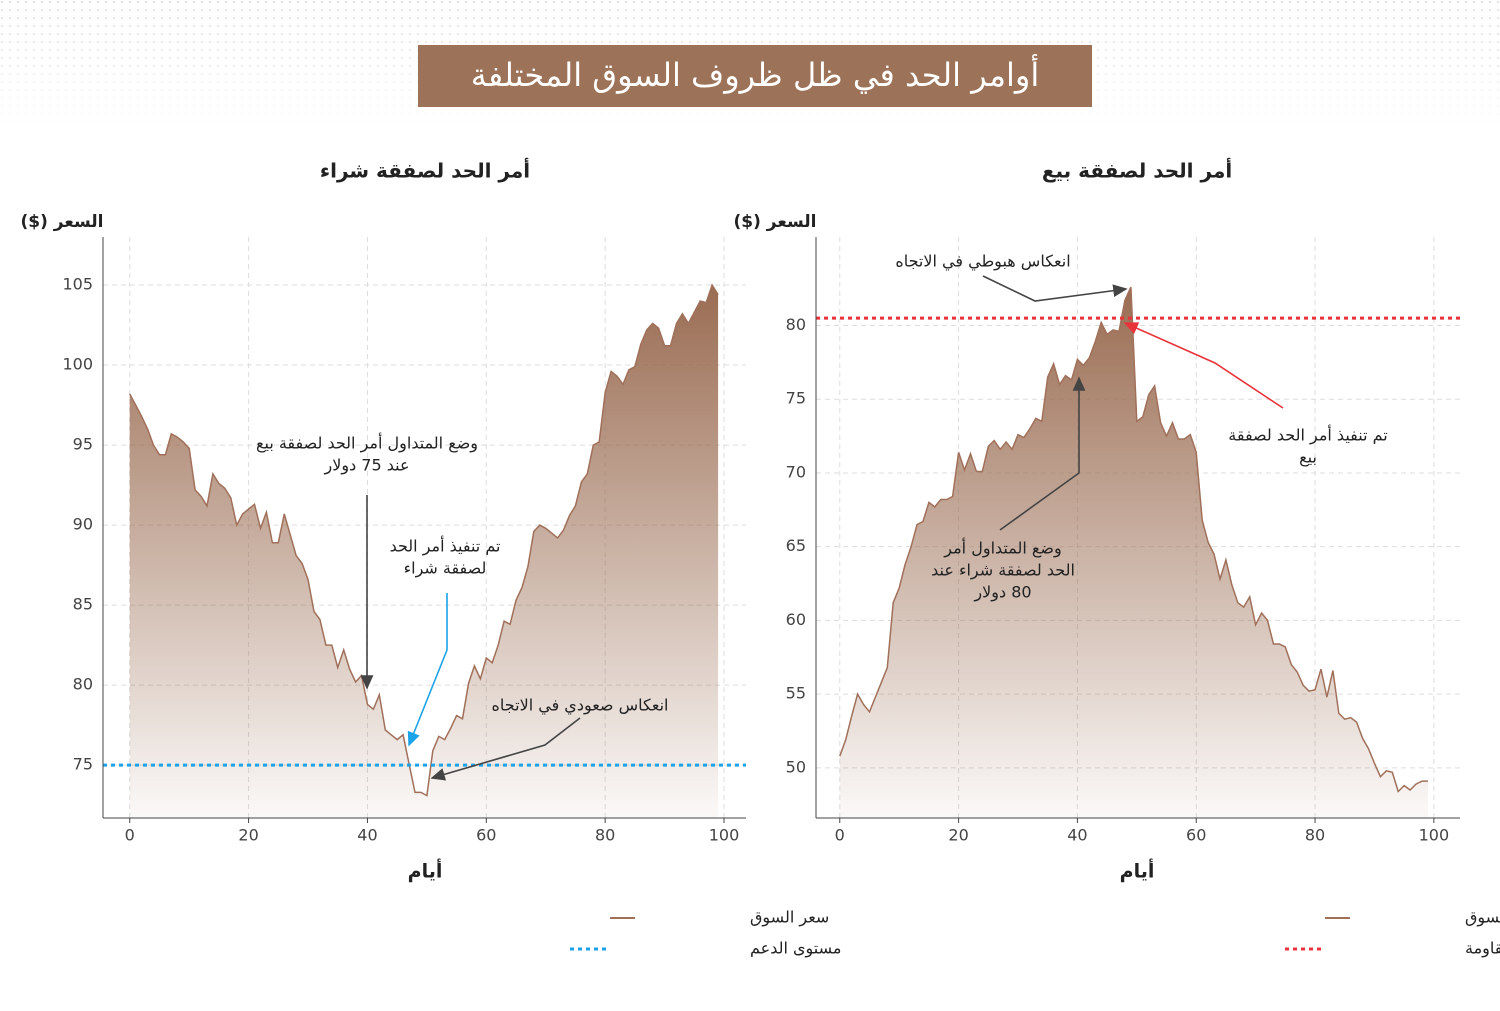  Describe the element at coordinates (366, 466) in the screenshot. I see `annotation: عند 75 دولار` at that location.